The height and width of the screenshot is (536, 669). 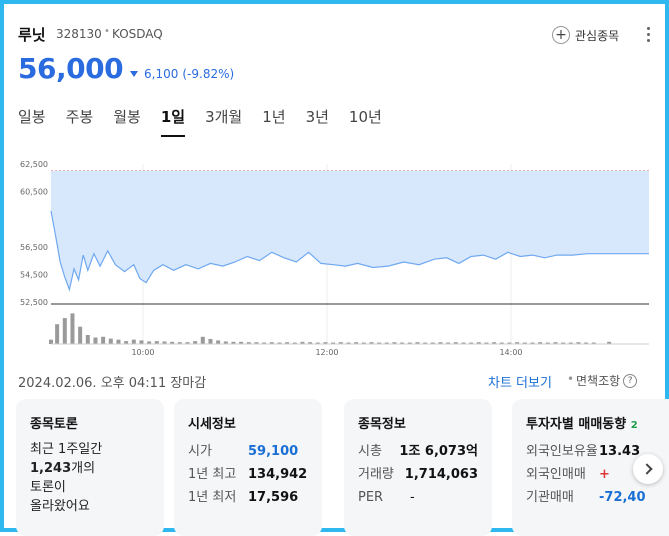 I want to click on row-label: 외국인보유율, so click(x=562, y=451).